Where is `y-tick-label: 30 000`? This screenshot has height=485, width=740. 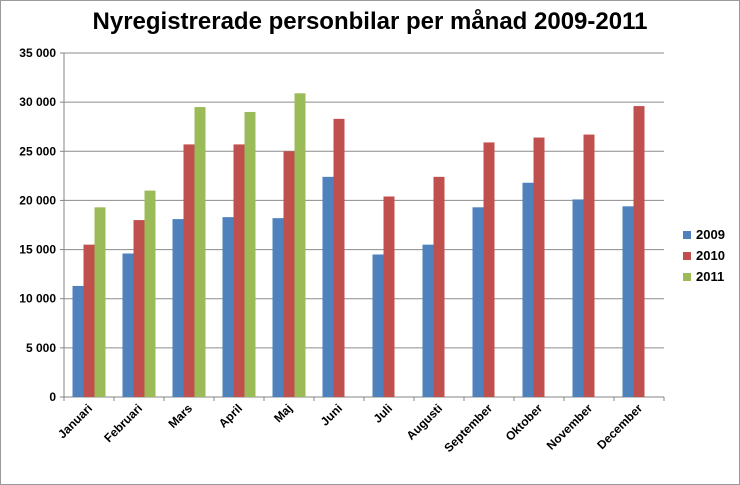
y-tick-label: 30 000 is located at coordinates (37, 102).